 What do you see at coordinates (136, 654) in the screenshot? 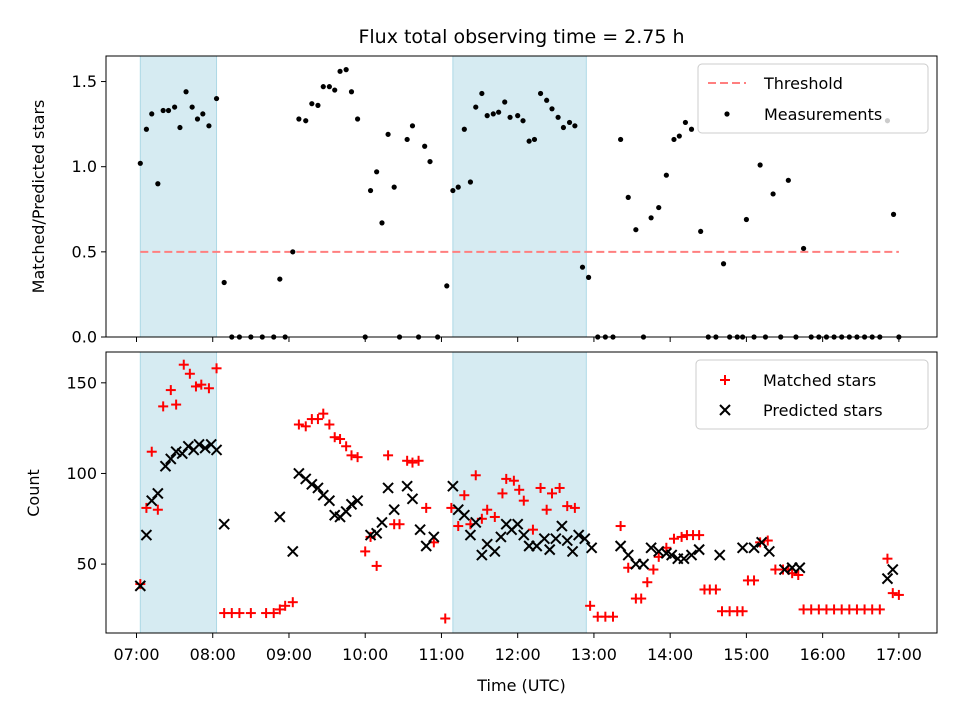
I see `x-tick-label: 07:00` at bounding box center [136, 654].